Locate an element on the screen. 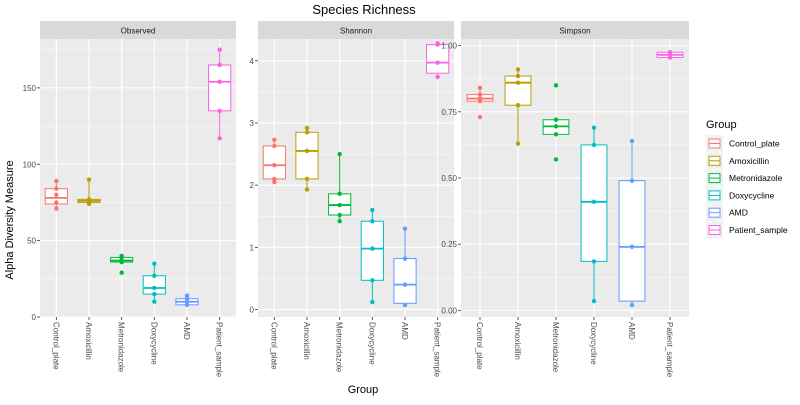 This screenshot has width=800, height=405. chart-title: Species Richness is located at coordinates (364, 9).